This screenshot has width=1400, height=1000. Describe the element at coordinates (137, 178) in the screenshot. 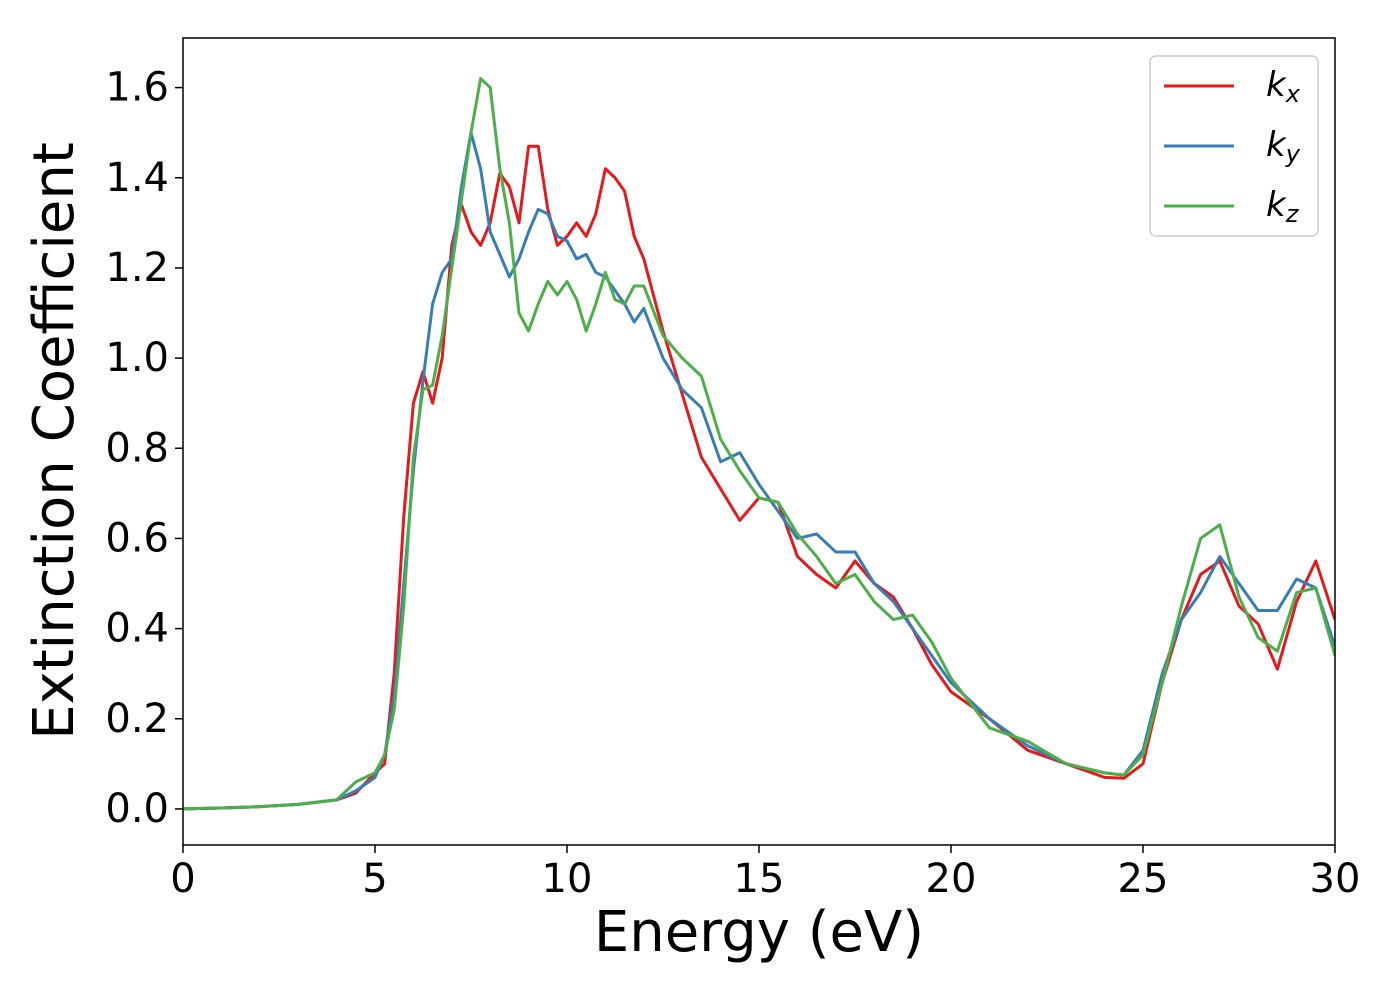

I see `y-tick-label: 1.4` at that location.